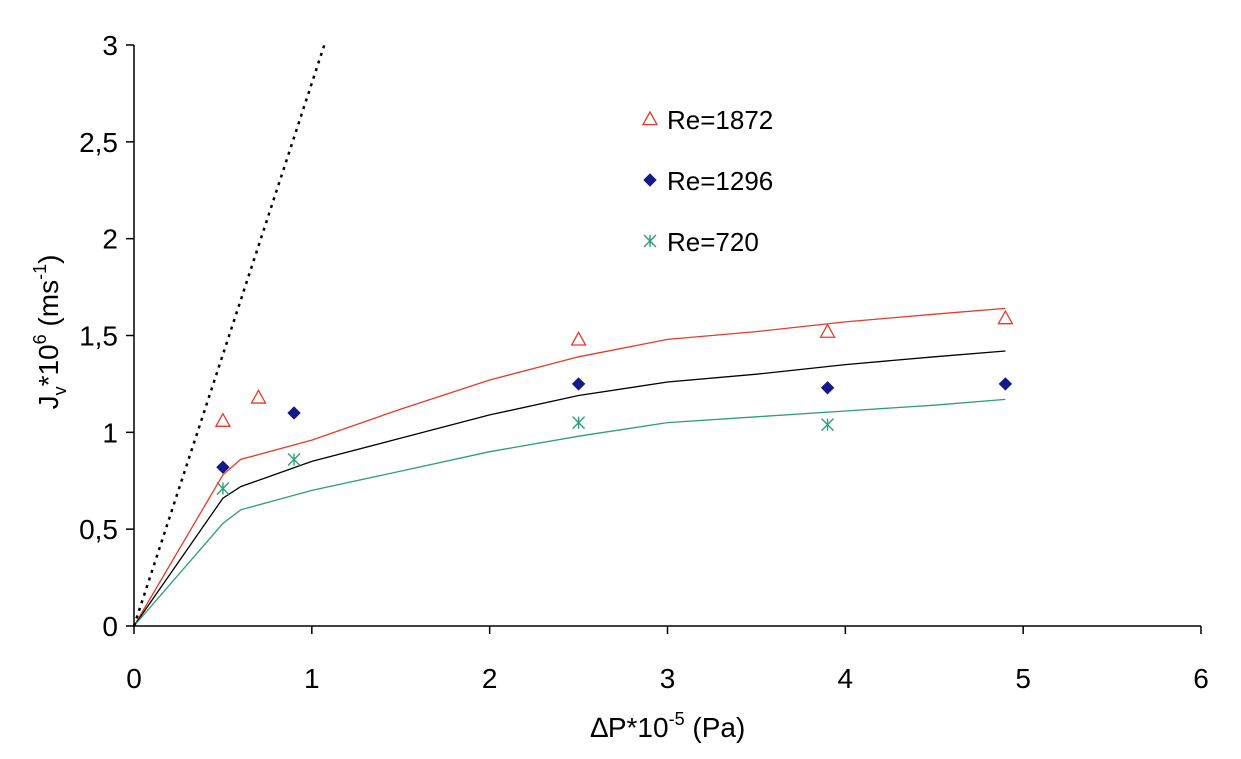 This screenshot has height=759, width=1241. I want to click on y-tick-label: 0,5, so click(98, 529).